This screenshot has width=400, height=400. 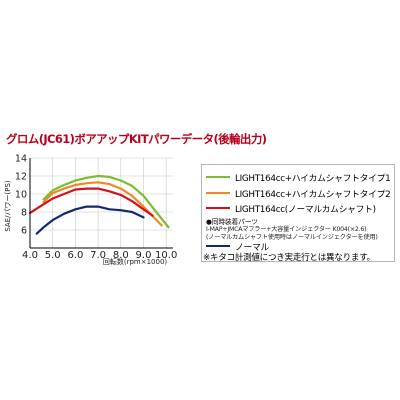 What do you see at coordinates (136, 139) in the screenshot?
I see `chart-title: グロム(JC61)ボアアップKITパワーデータ(後輪出力)` at bounding box center [136, 139].